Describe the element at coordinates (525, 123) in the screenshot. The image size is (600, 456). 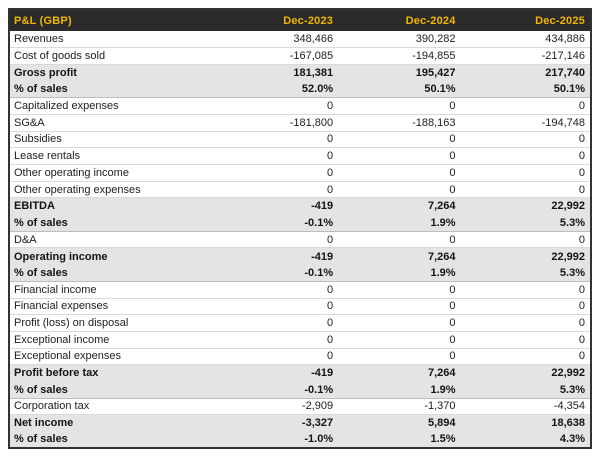
I see `row-value-dec-2025: -194,748` at that location.